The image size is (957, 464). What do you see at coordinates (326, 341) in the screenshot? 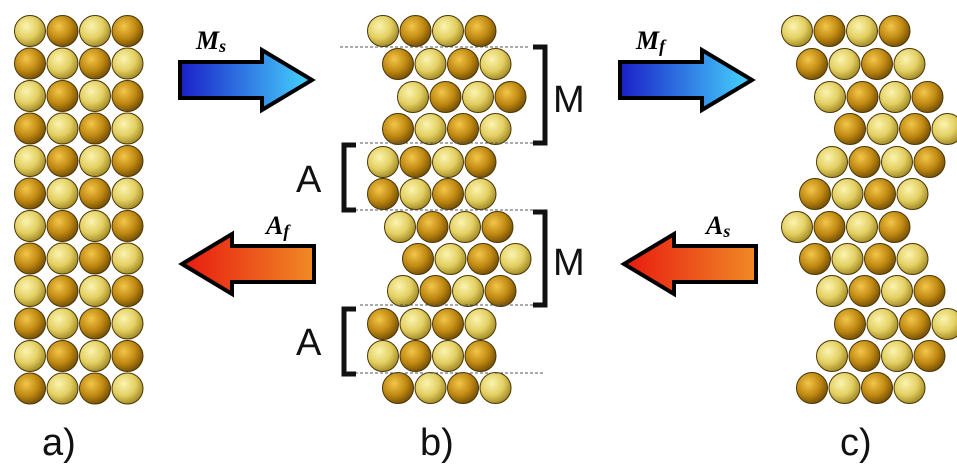
I see `bracket-a-bottom: A` at bounding box center [326, 341].